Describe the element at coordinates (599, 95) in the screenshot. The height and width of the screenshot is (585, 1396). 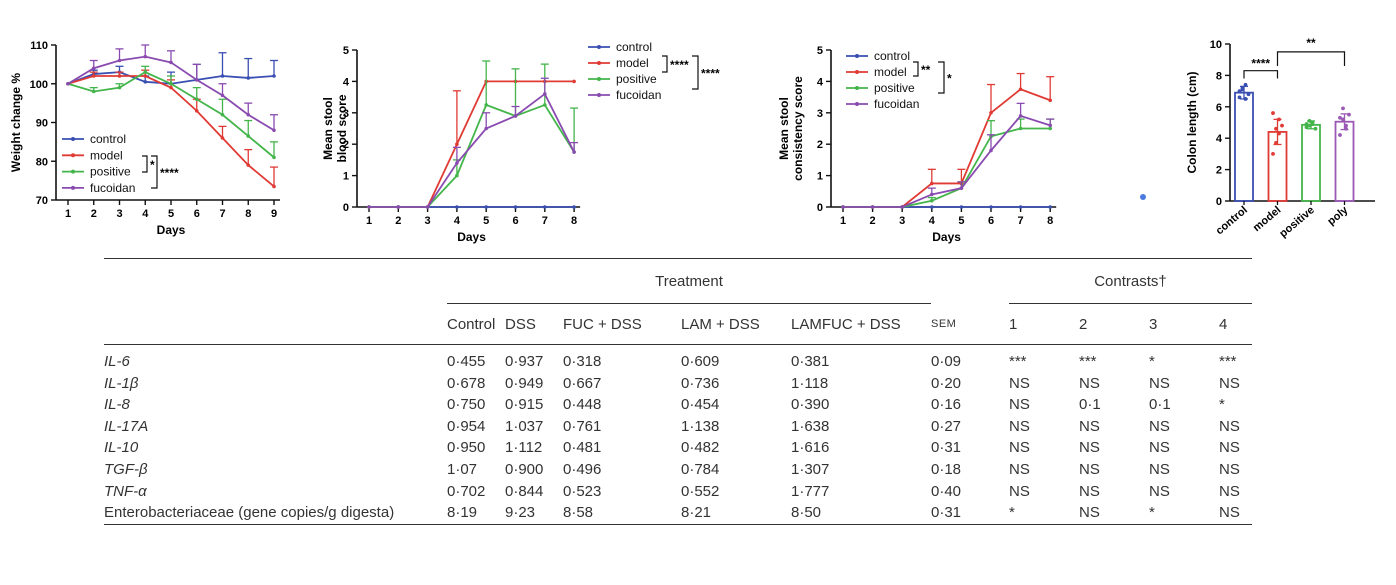
I see `legend-marker-fucoidan` at that location.